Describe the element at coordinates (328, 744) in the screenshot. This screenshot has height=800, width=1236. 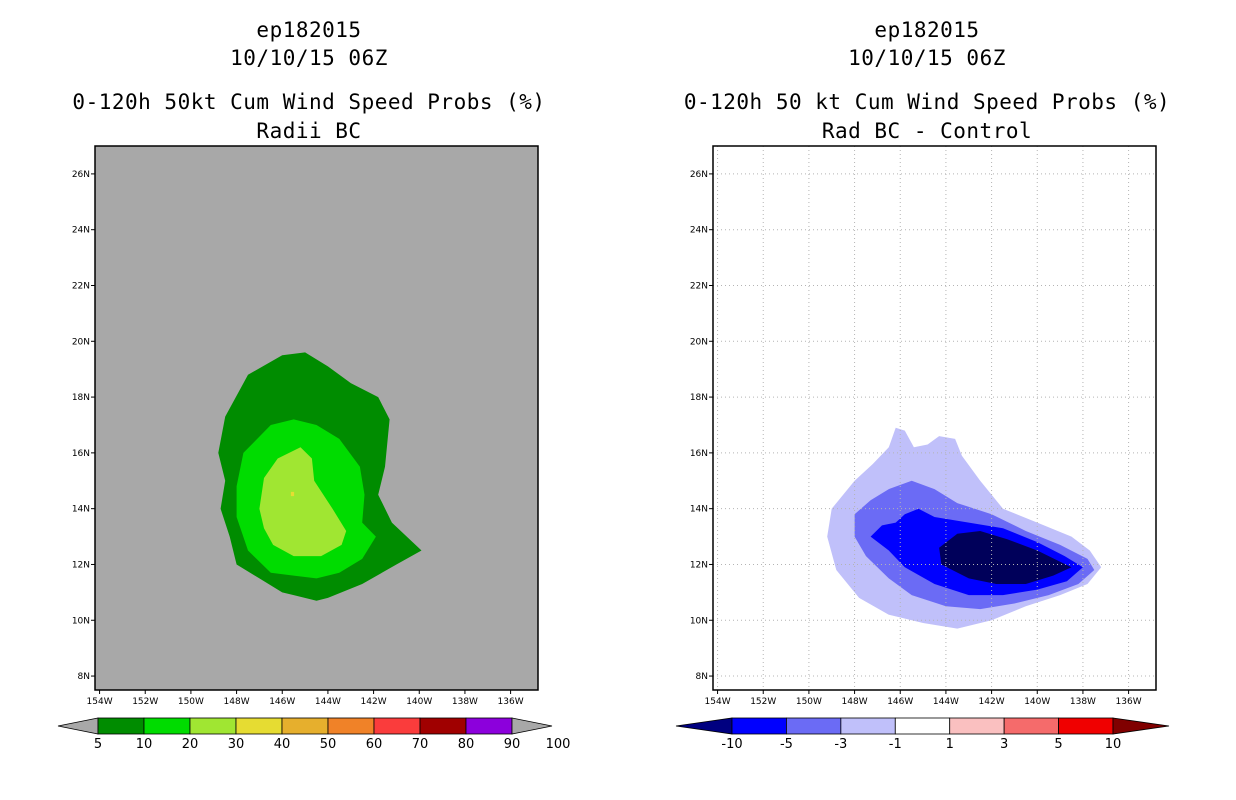
I see `colorbar-label: 50` at that location.